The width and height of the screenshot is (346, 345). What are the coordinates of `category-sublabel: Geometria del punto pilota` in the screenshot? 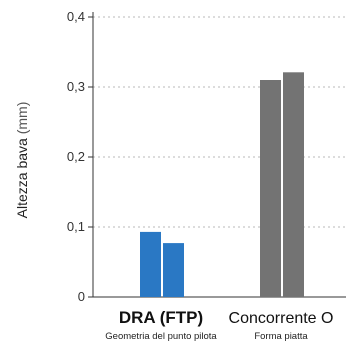 It's located at (161, 336).